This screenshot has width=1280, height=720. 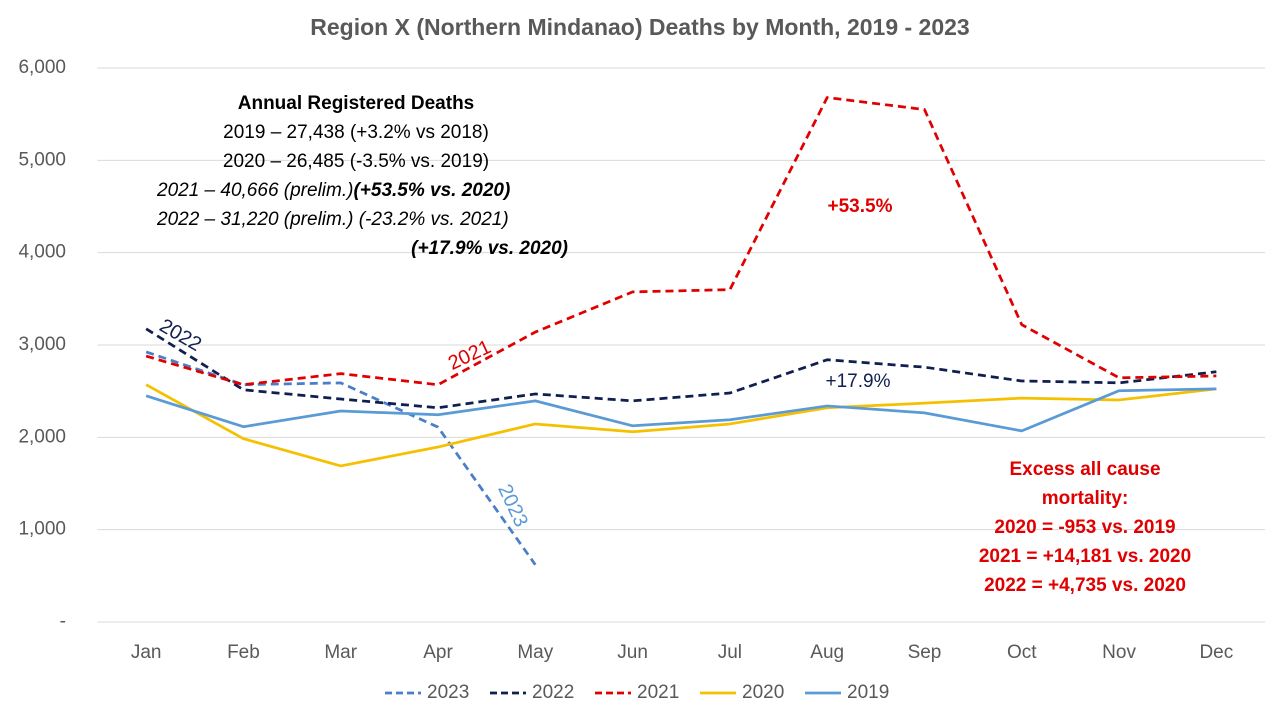 What do you see at coordinates (42, 436) in the screenshot?
I see `y-tick-label: 2,000` at bounding box center [42, 436].